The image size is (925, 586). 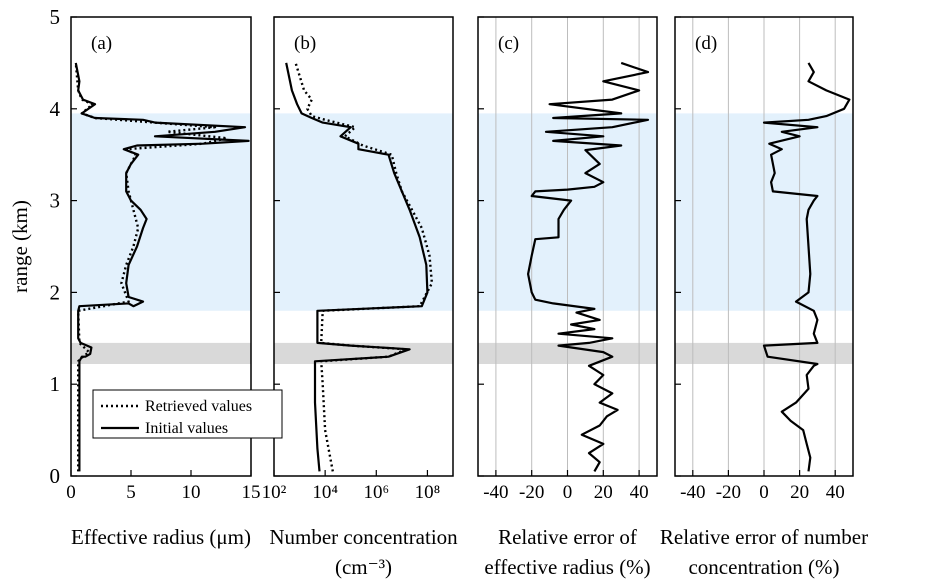 I want to click on shaded-band-cloud, so click(x=363, y=212).